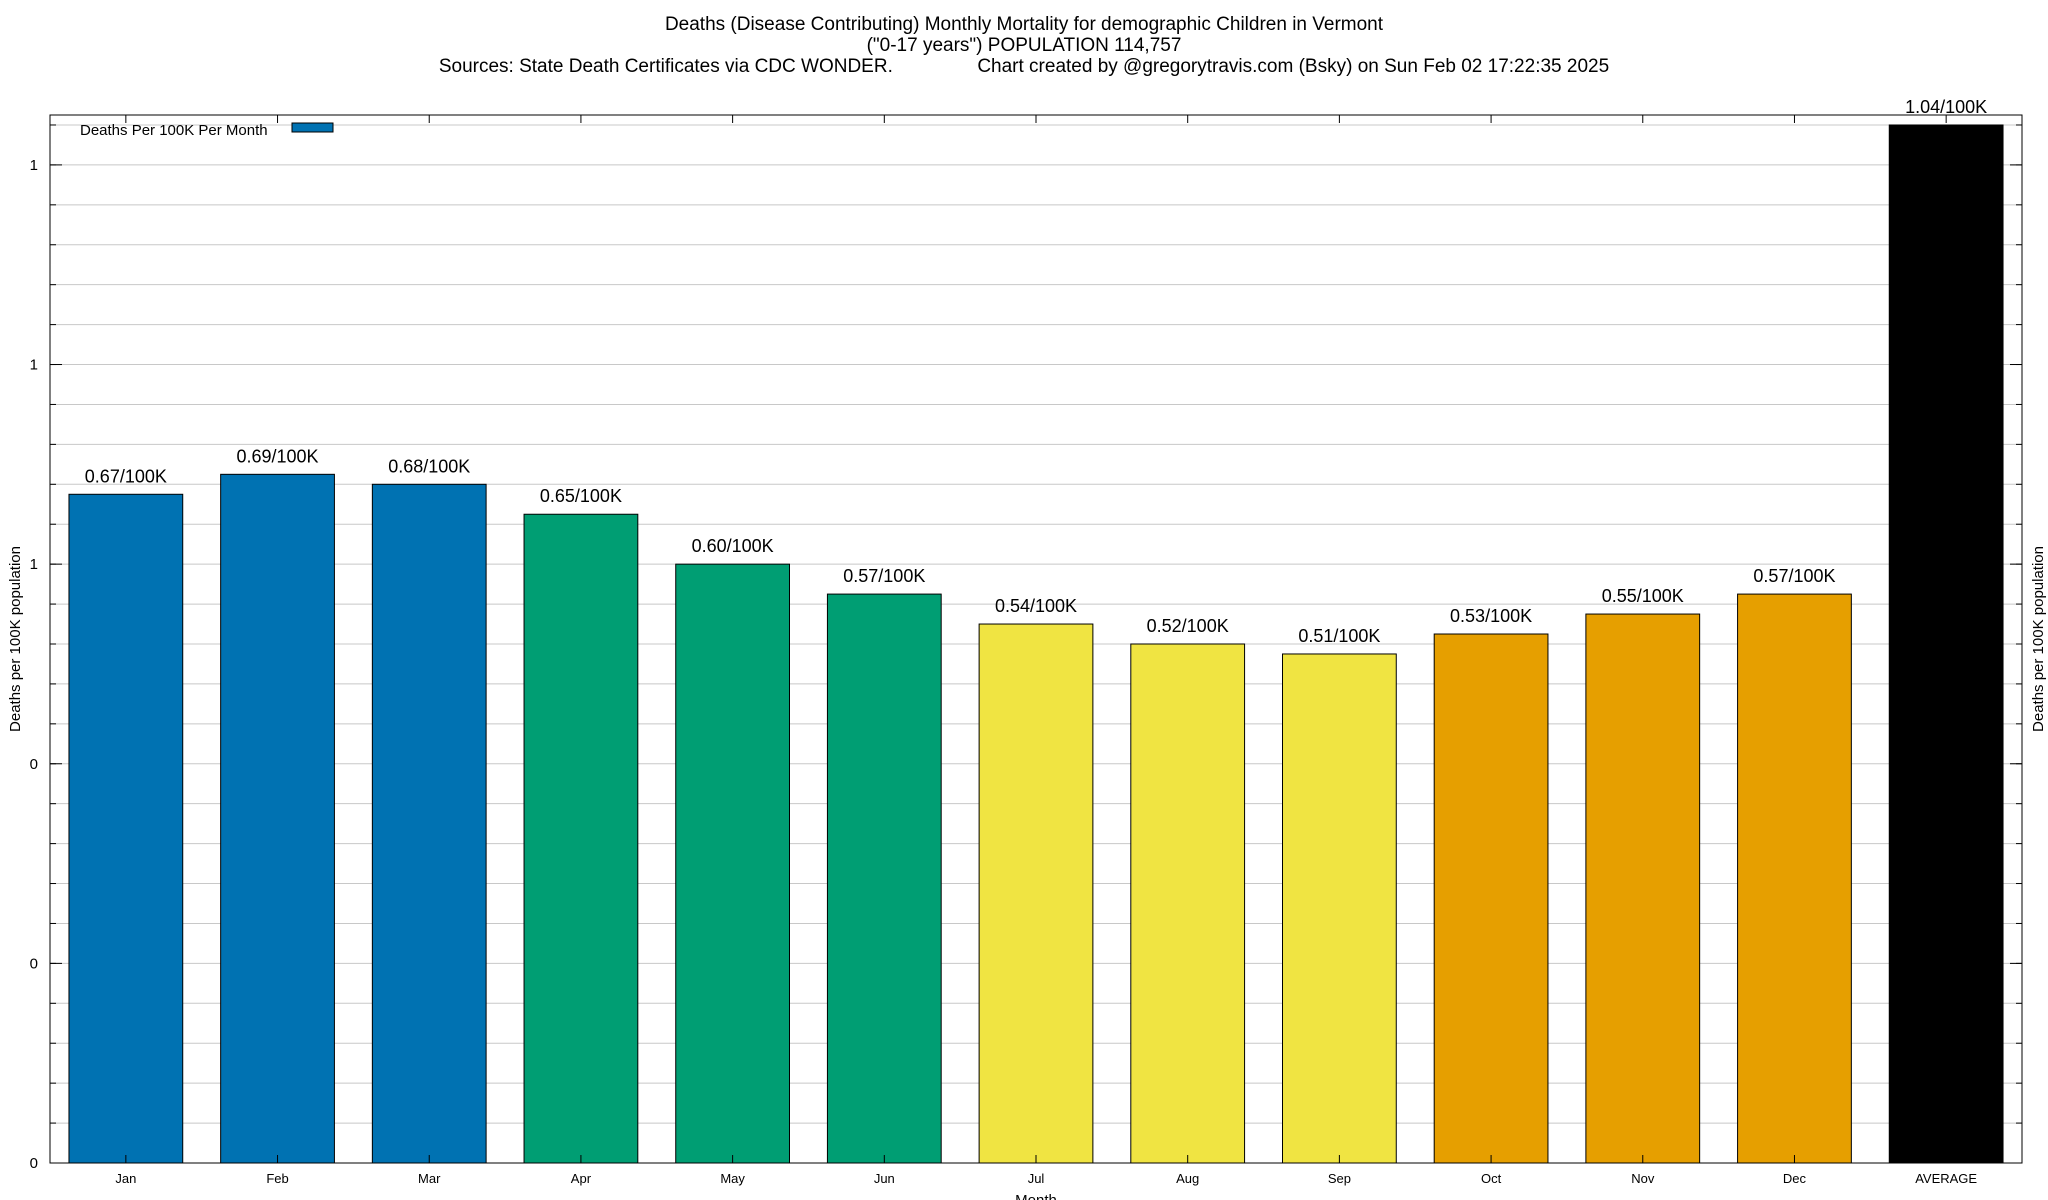  What do you see at coordinates (126, 828) in the screenshot?
I see `bar-jan` at bounding box center [126, 828].